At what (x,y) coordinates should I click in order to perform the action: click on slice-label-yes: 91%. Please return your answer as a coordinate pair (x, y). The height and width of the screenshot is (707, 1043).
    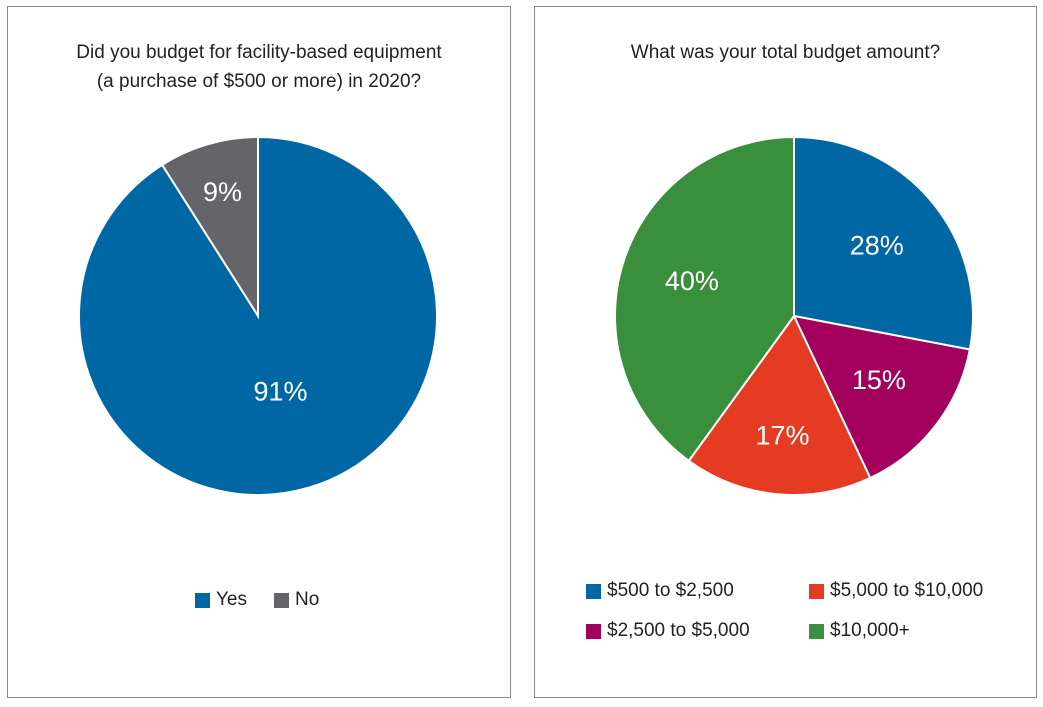
    Looking at the image, I should click on (280, 391).